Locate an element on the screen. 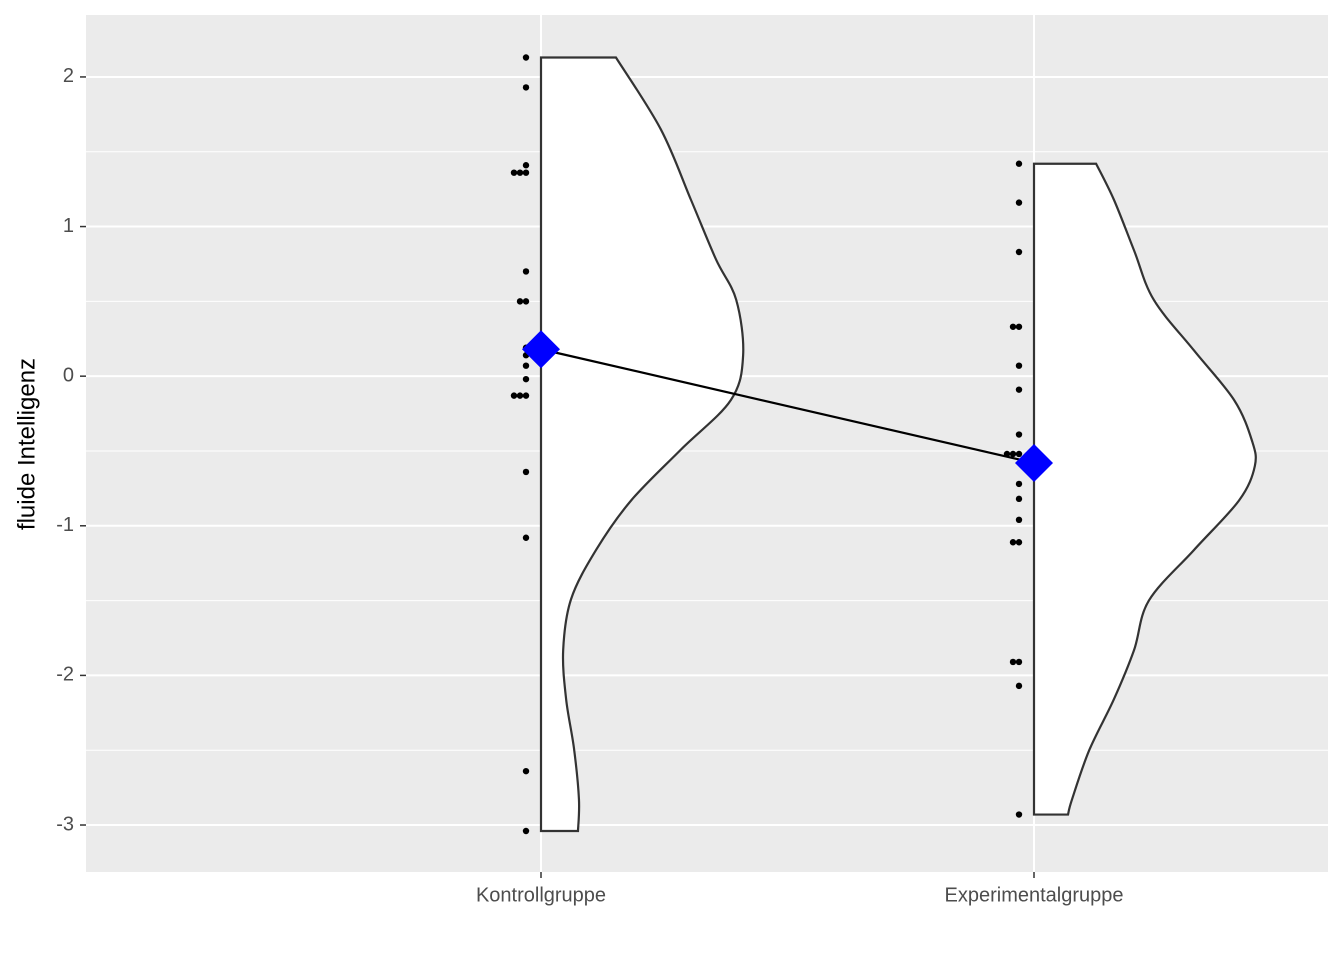 This screenshot has height=965, width=1344. x-tick-label: Experimentalgruppe is located at coordinates (1034, 895).